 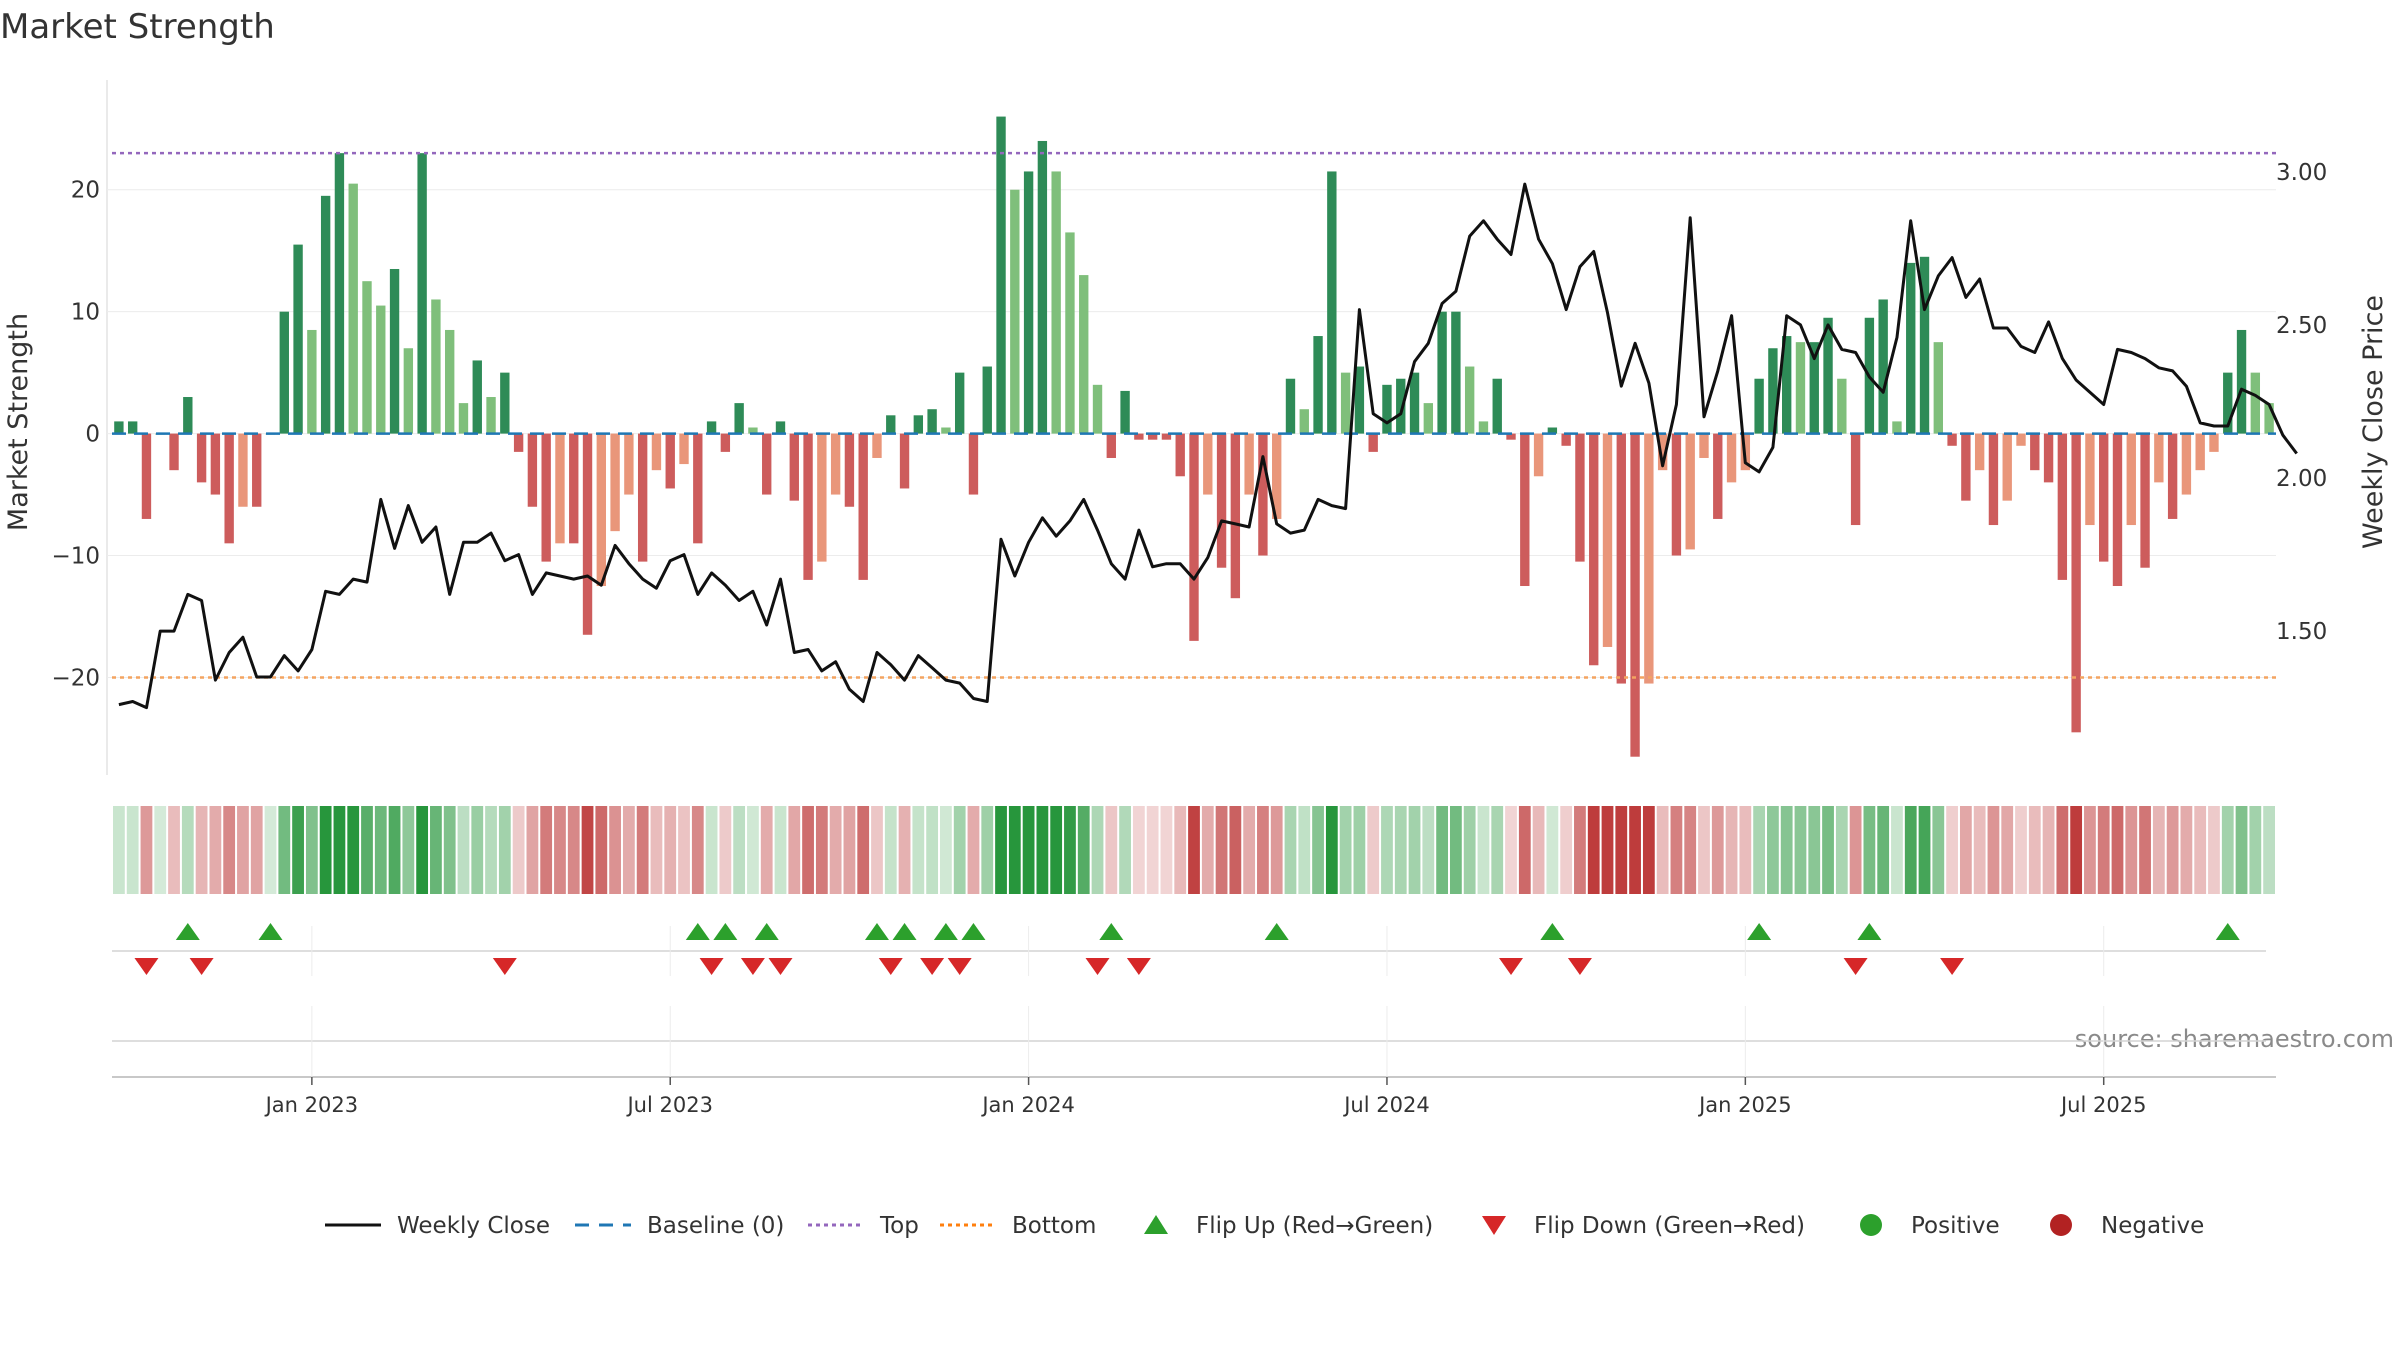 What do you see at coordinates (85, 191) in the screenshot?
I see `left-tick-label: 20` at bounding box center [85, 191].